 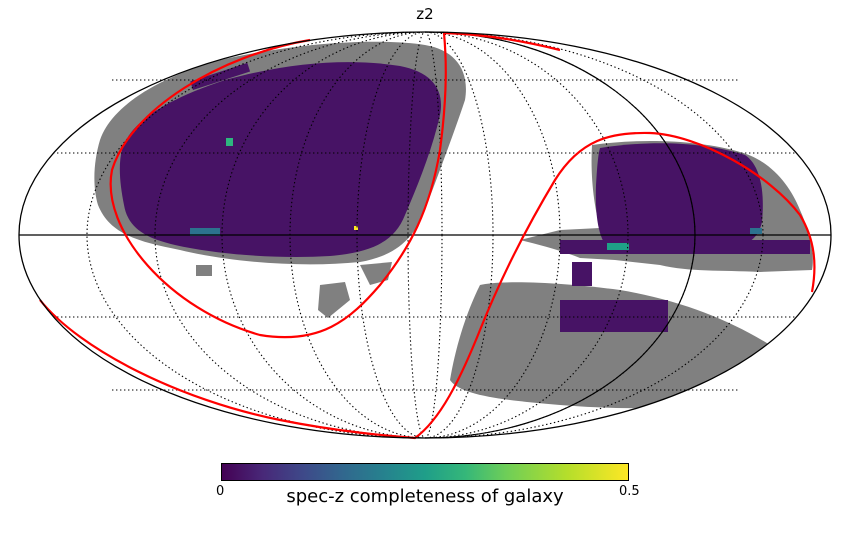 What do you see at coordinates (756, 231) in the screenshot?
I see `sgc-mid-completeness-patch` at bounding box center [756, 231].